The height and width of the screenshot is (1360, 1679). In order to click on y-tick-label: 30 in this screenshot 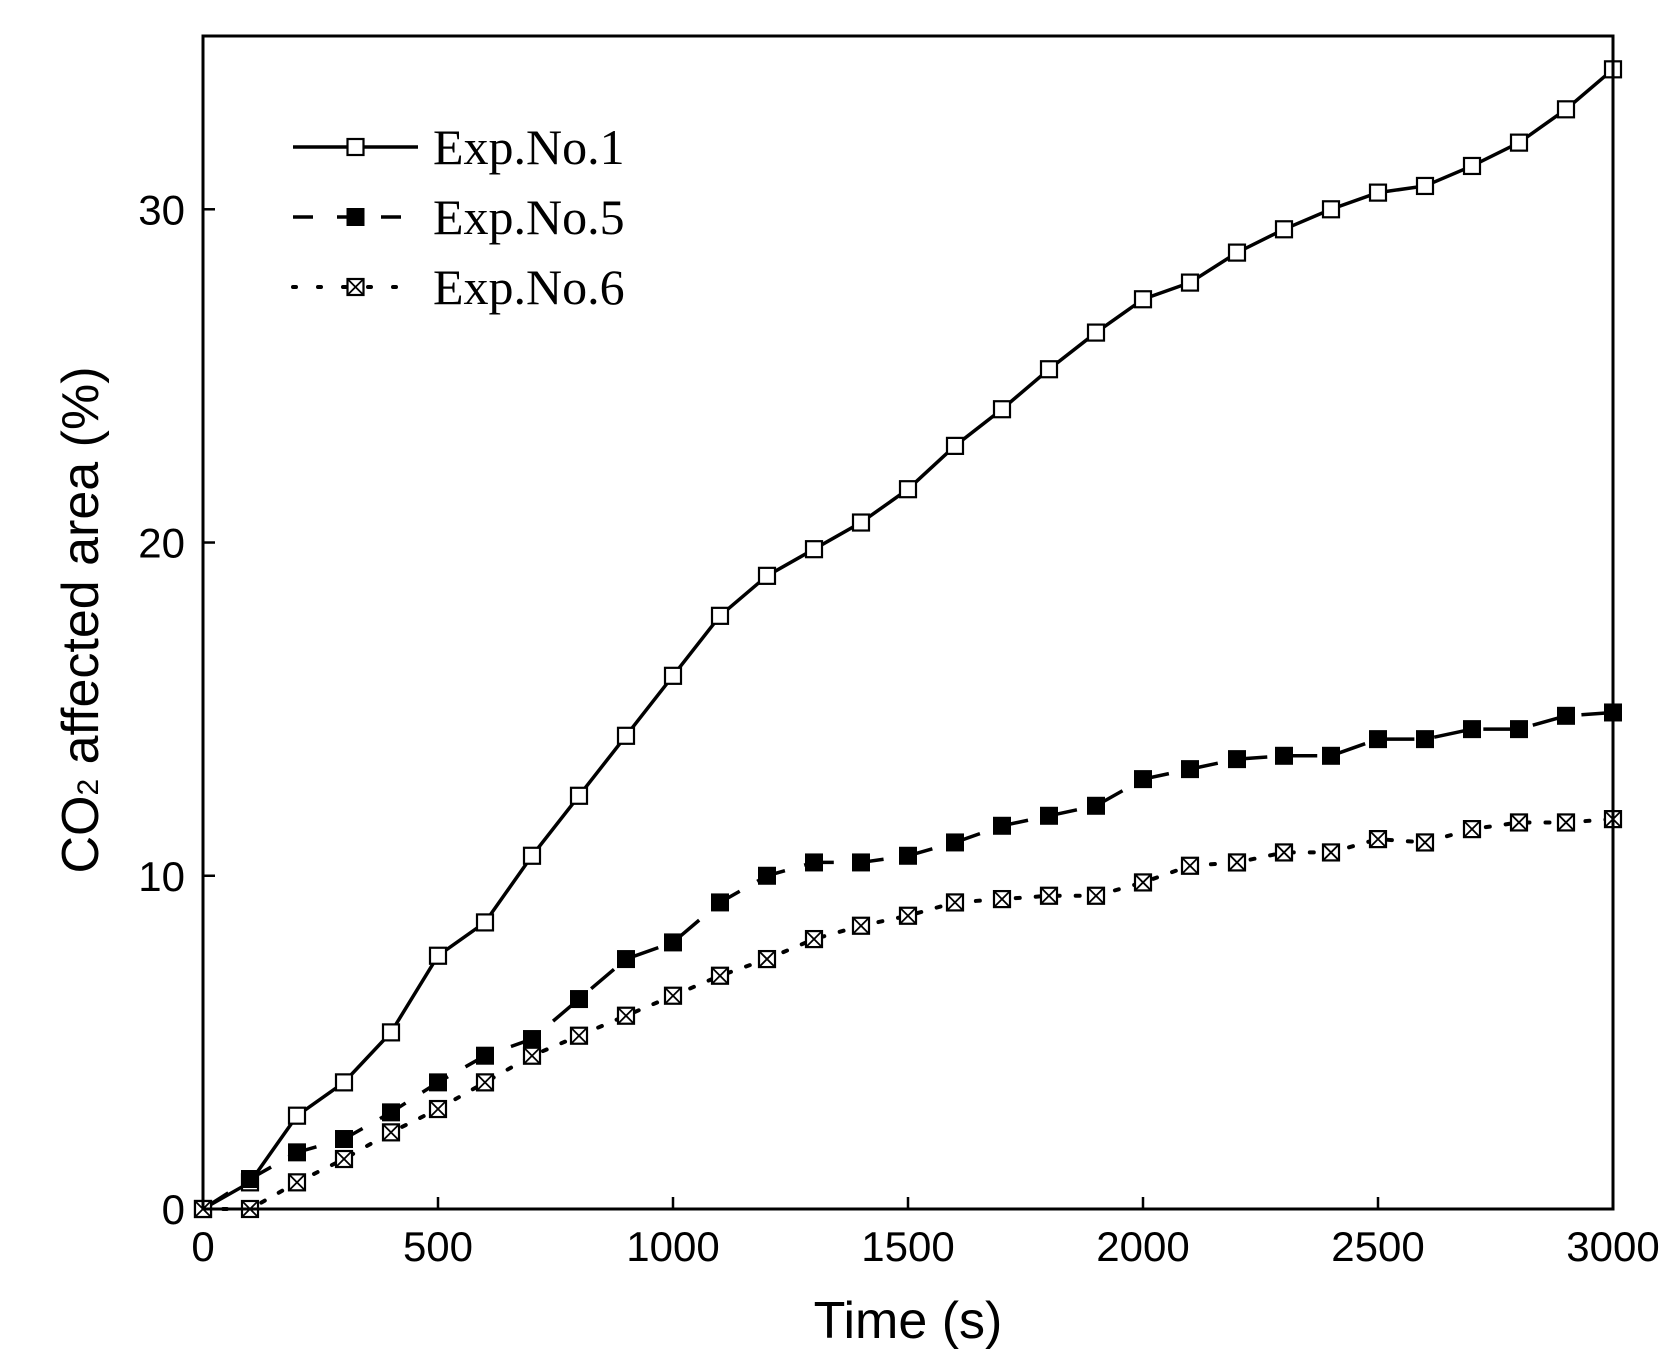, I will do `click(161, 209)`.